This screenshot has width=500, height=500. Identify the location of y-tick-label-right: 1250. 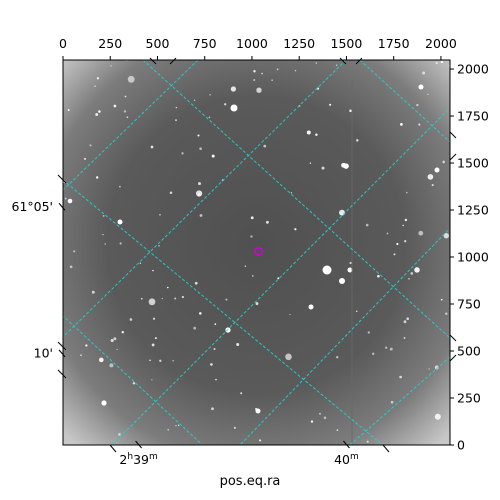
(473, 210).